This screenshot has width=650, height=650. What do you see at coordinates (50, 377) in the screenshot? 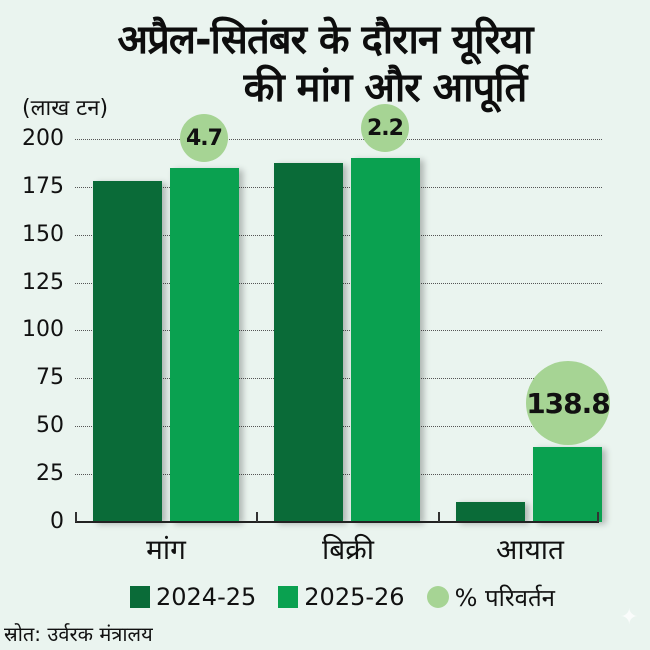
I see `y-tick-label: 75` at bounding box center [50, 377].